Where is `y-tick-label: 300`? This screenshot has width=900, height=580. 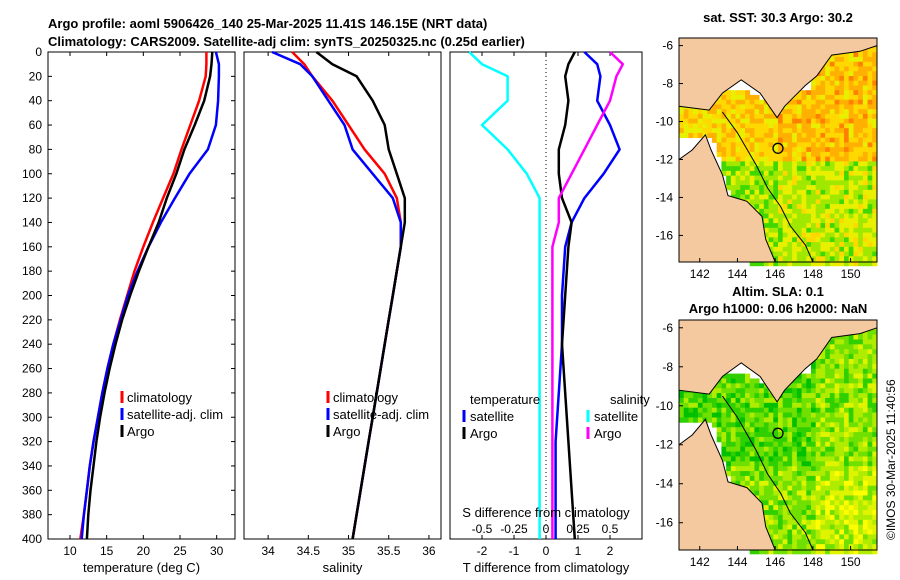 y-tick-label: 300 is located at coordinates (32, 417).